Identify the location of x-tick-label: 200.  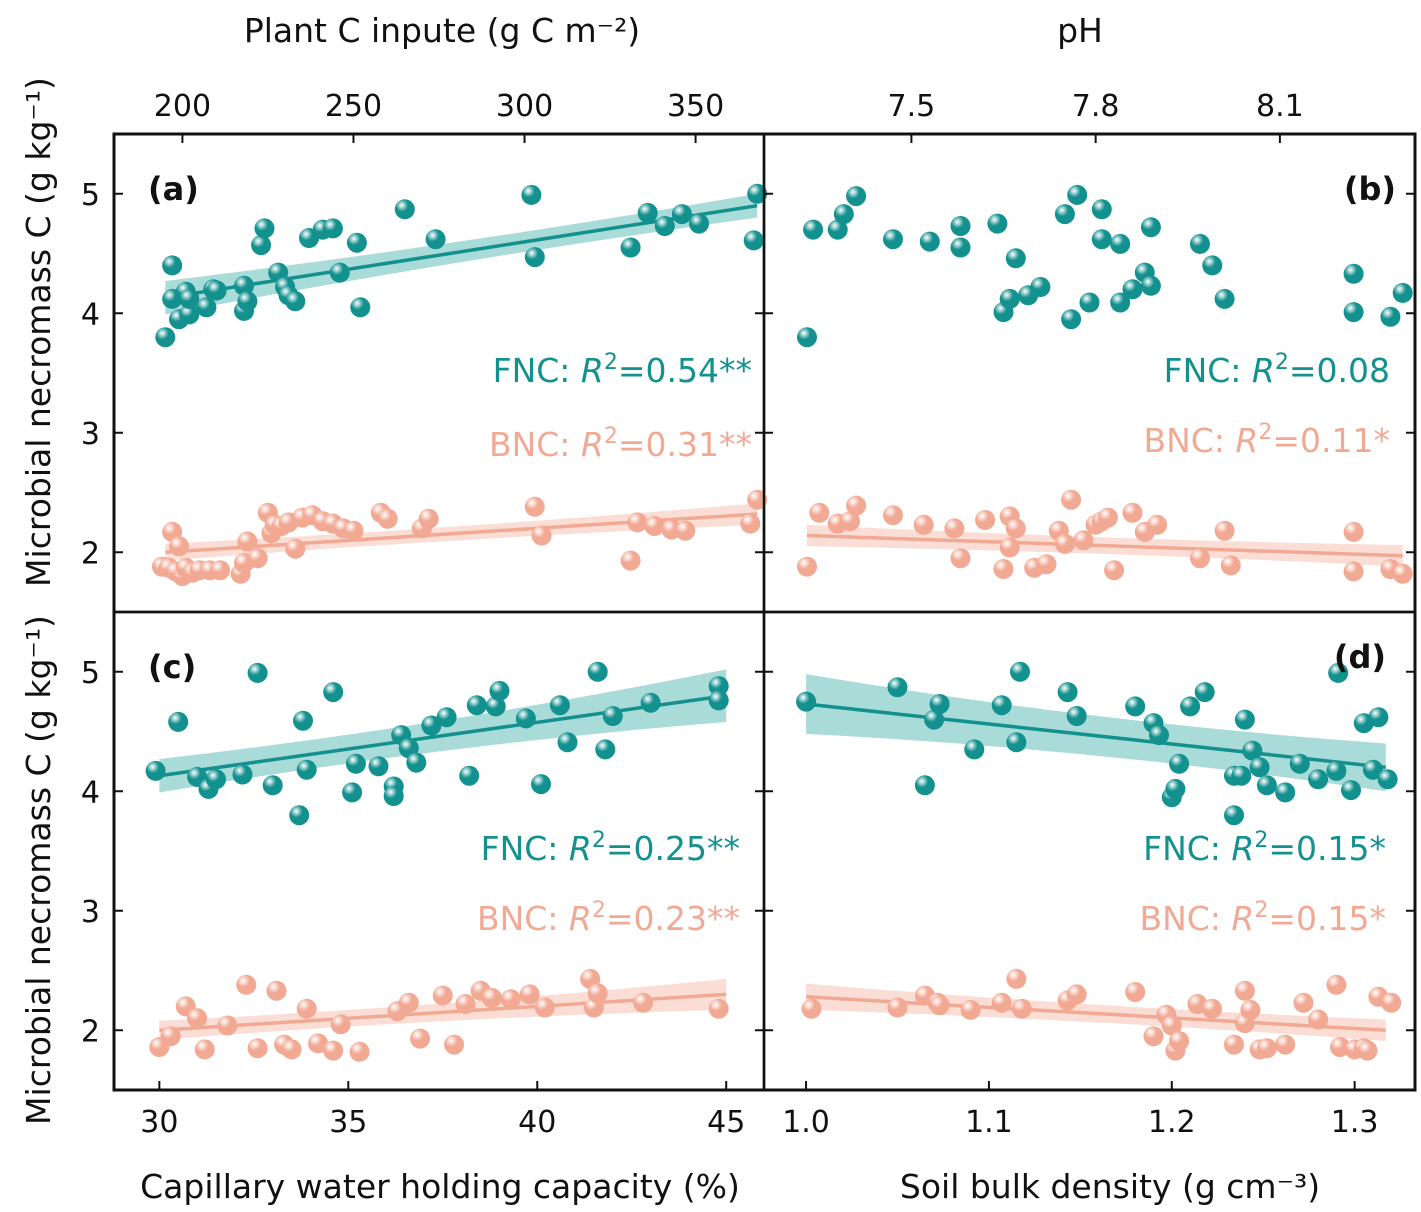
(182, 106).